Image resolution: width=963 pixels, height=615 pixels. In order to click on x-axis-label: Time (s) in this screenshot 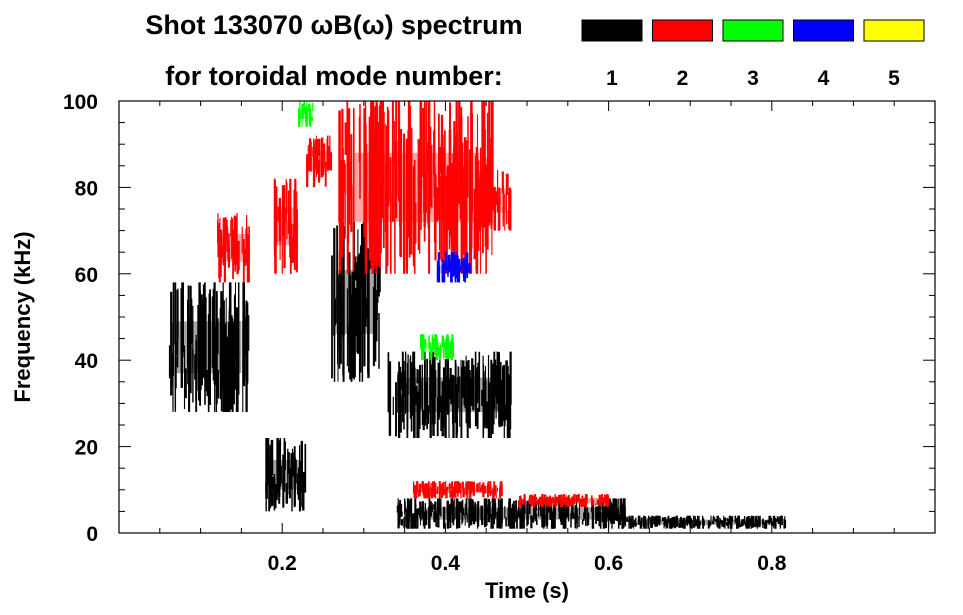, I will do `click(527, 590)`.